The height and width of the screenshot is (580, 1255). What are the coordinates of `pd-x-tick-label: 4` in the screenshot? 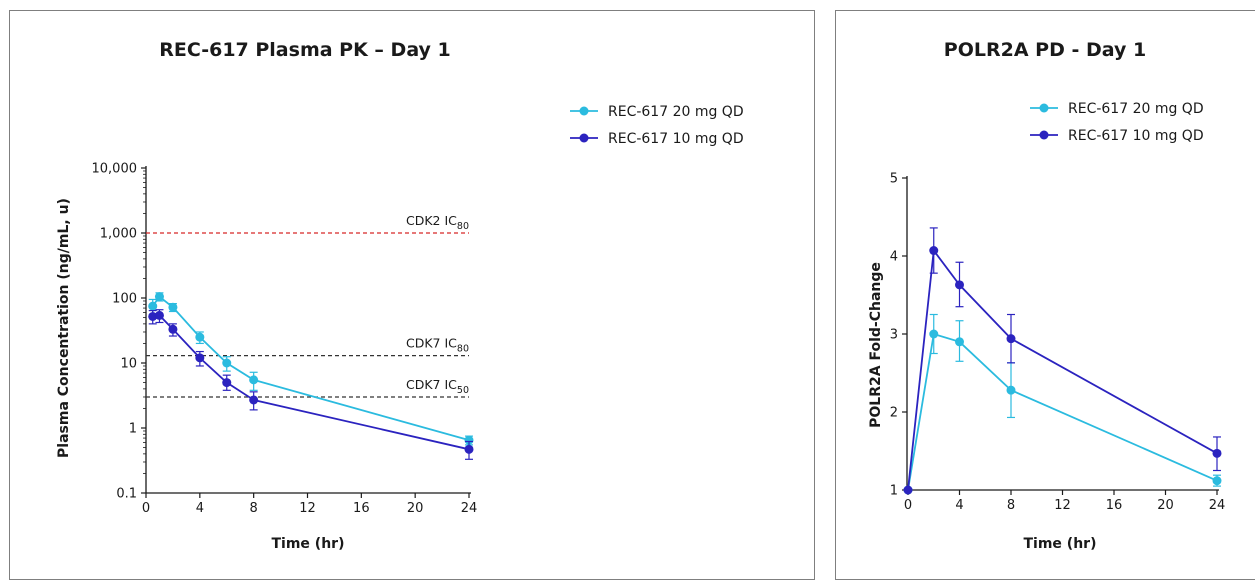 It's located at (959, 505).